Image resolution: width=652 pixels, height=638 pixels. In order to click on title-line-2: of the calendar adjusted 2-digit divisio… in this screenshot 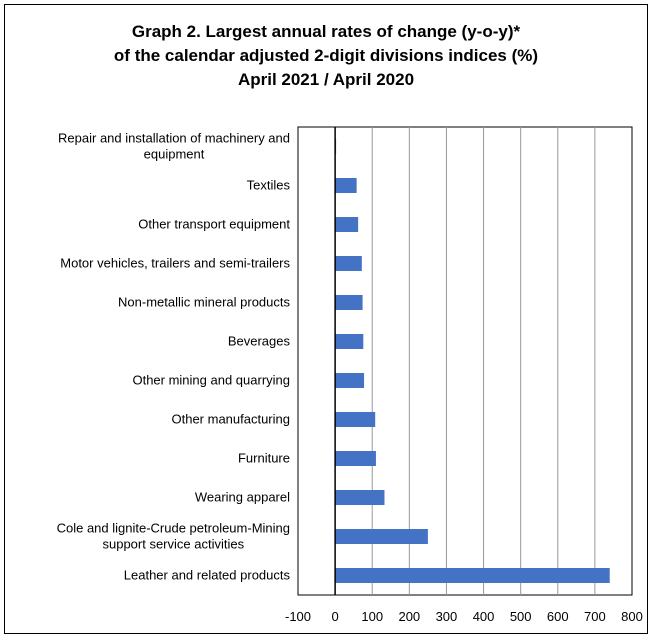, I will do `click(326, 55)`.